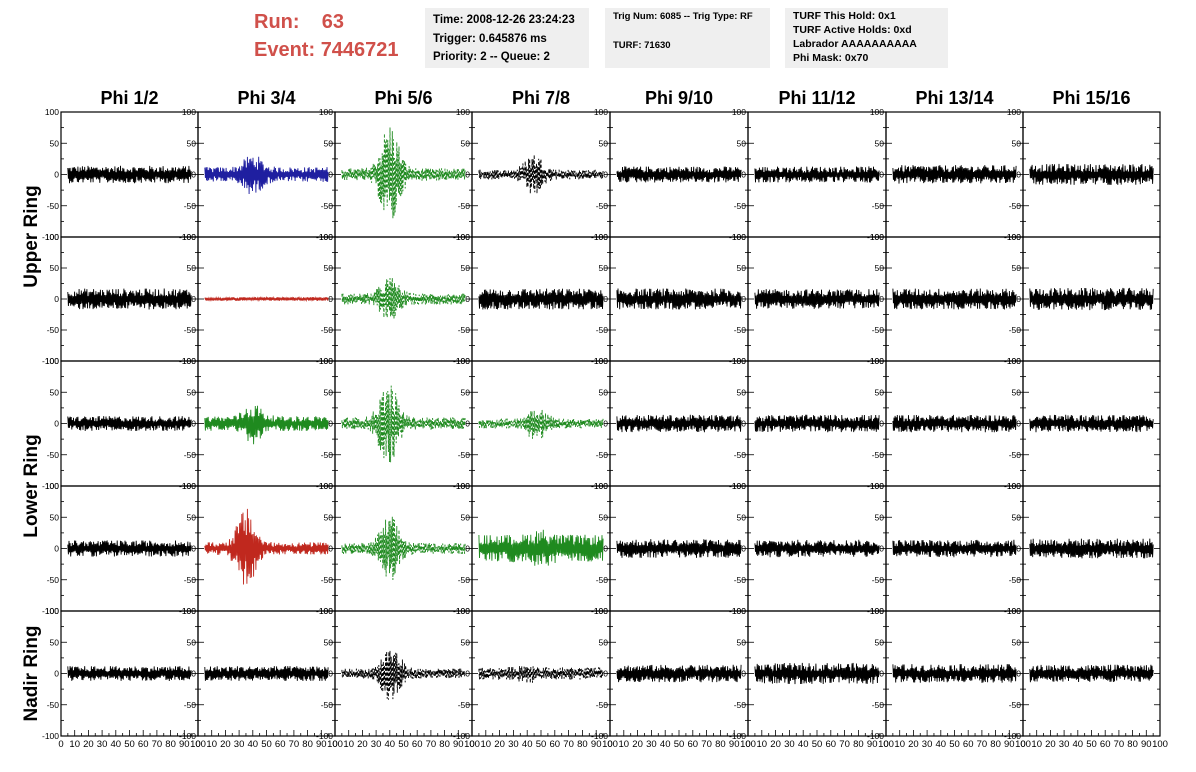 Image resolution: width=1196 pixels, height=772 pixels. What do you see at coordinates (679, 98) in the screenshot?
I see `column-header-5: Phi 9/10` at bounding box center [679, 98].